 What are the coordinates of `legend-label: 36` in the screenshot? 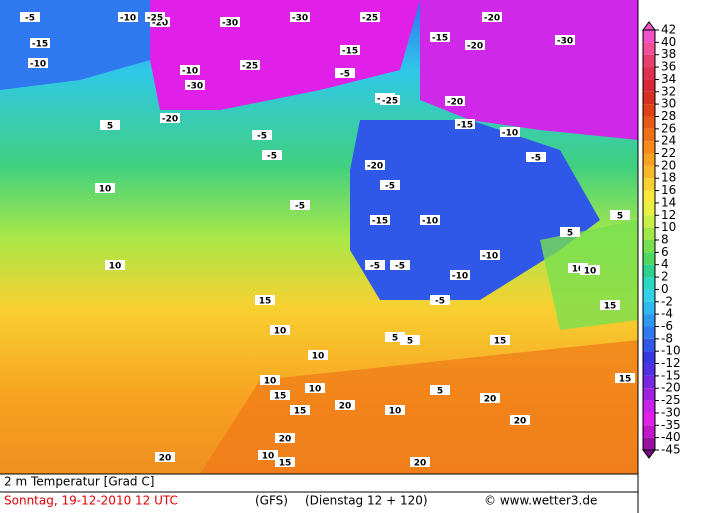 It's located at (668, 67).